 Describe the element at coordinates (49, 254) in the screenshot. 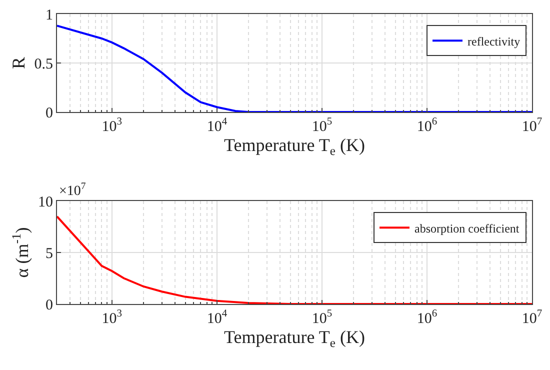

I see `y-tick-label: 5` at that location.